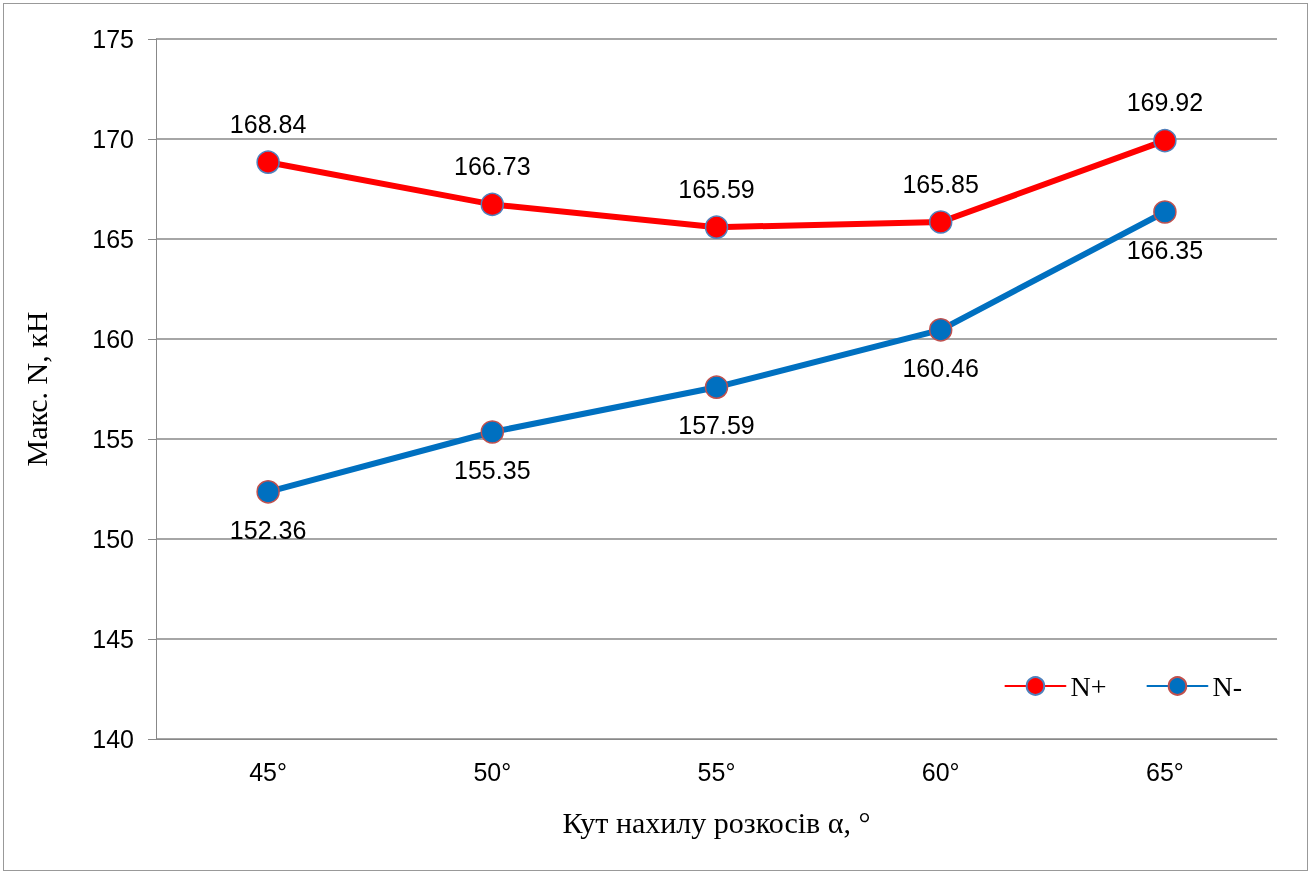  Describe the element at coordinates (113, 239) in the screenshot. I see `y-tick-label: 165` at that location.